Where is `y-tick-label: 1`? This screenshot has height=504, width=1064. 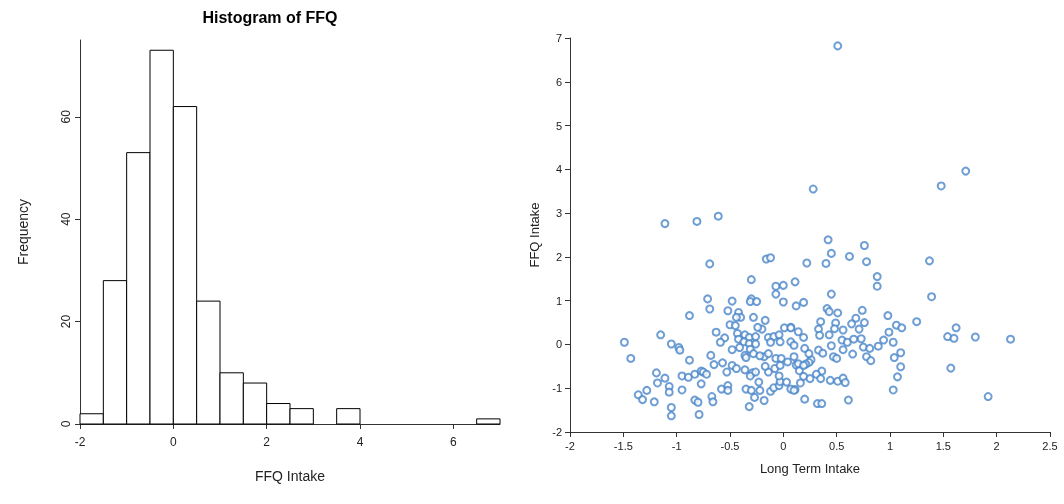
y-tick-label: 1 is located at coordinates (558, 300).